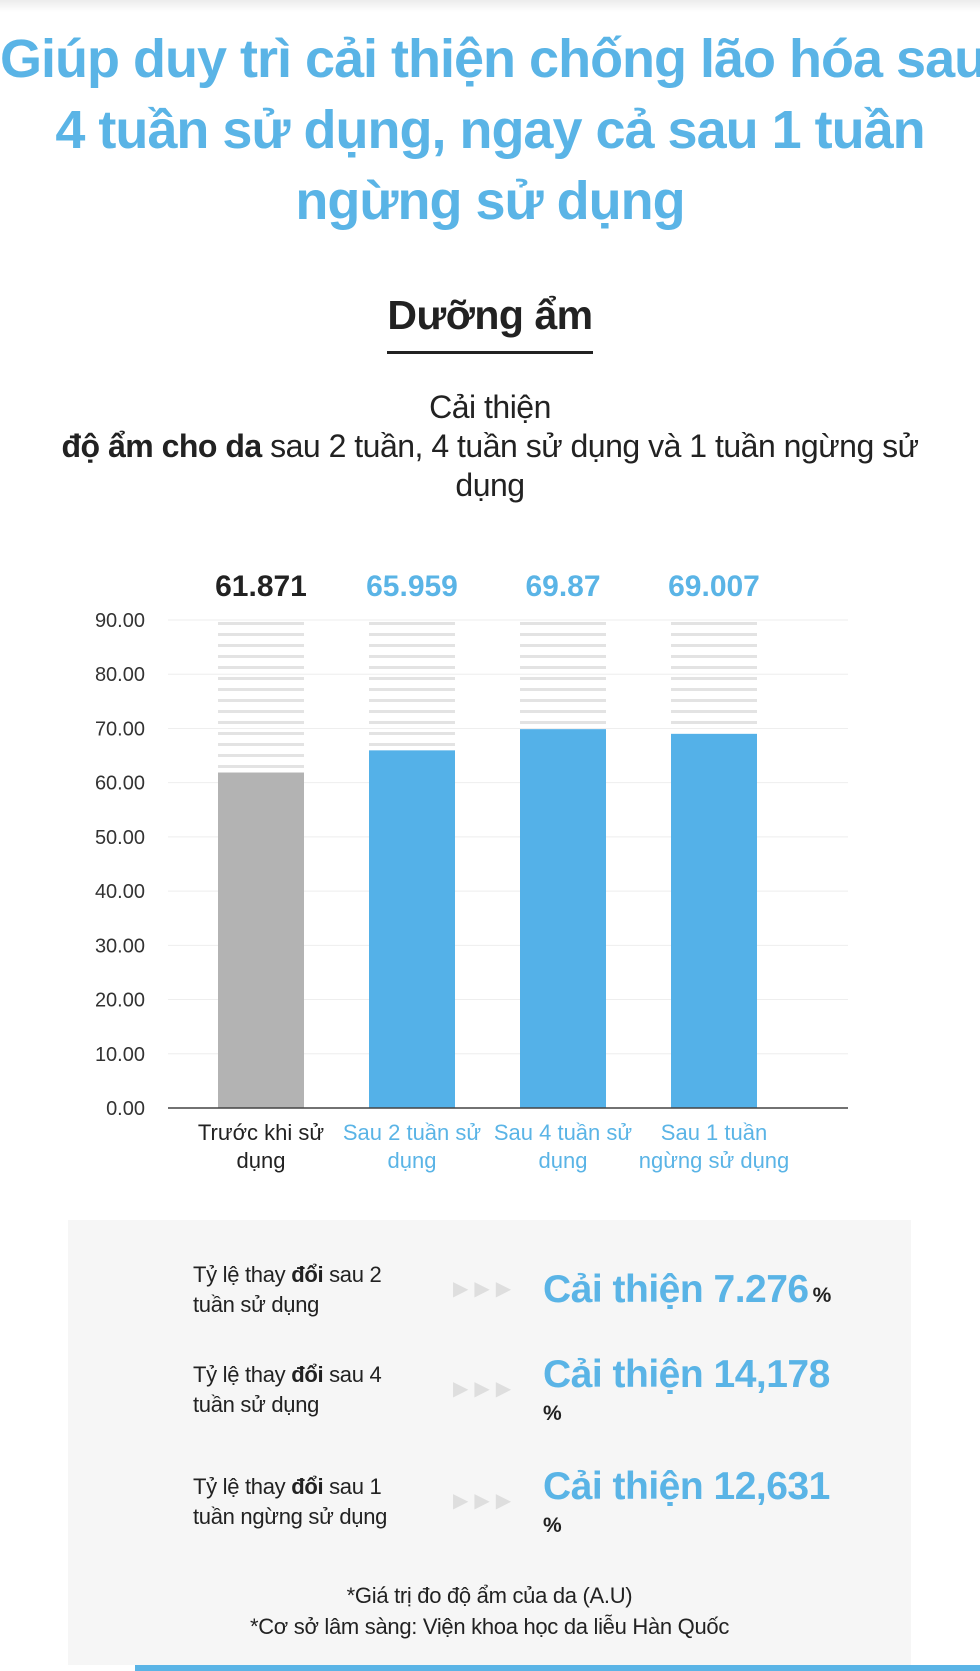 The width and height of the screenshot is (980, 1671). Describe the element at coordinates (120, 838) in the screenshot. I see `y-tick-label: 50.00` at that location.